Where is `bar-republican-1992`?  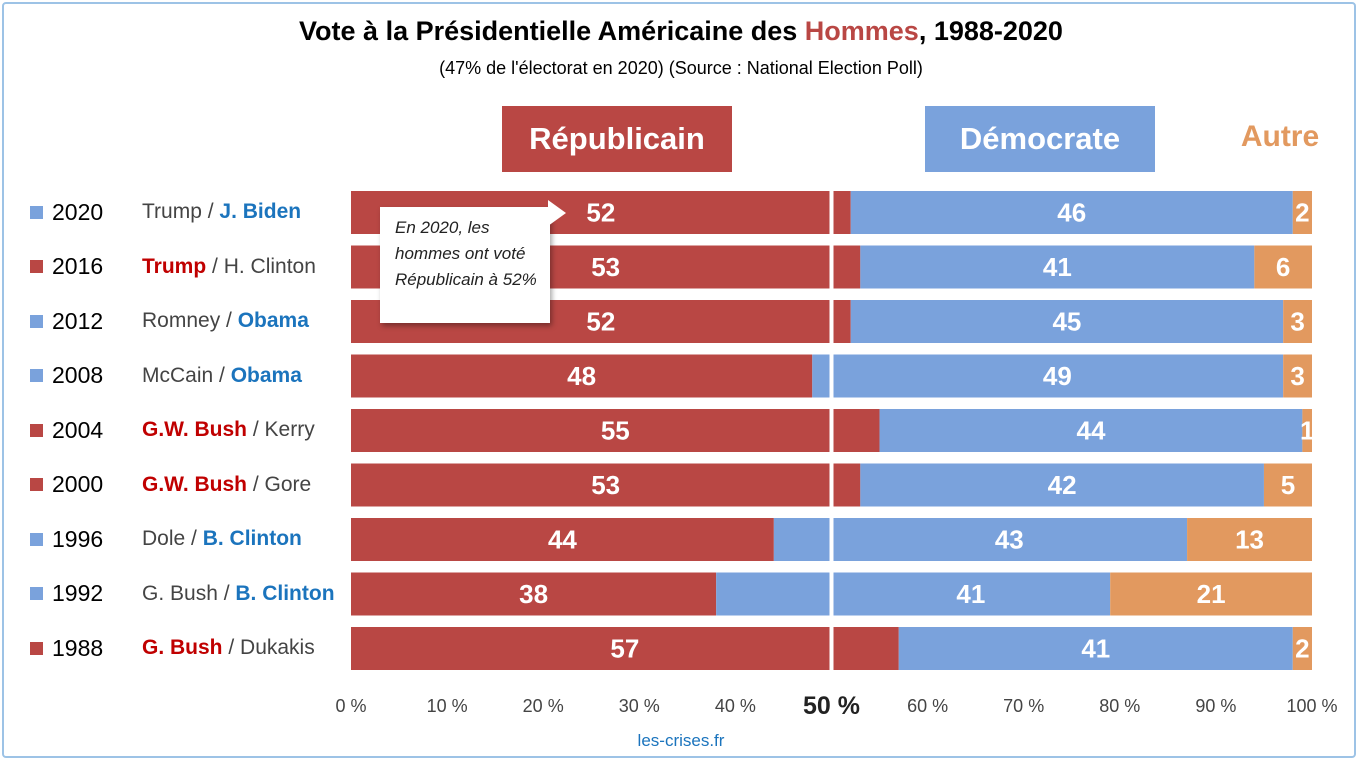 bar-republican-1992 is located at coordinates (534, 594).